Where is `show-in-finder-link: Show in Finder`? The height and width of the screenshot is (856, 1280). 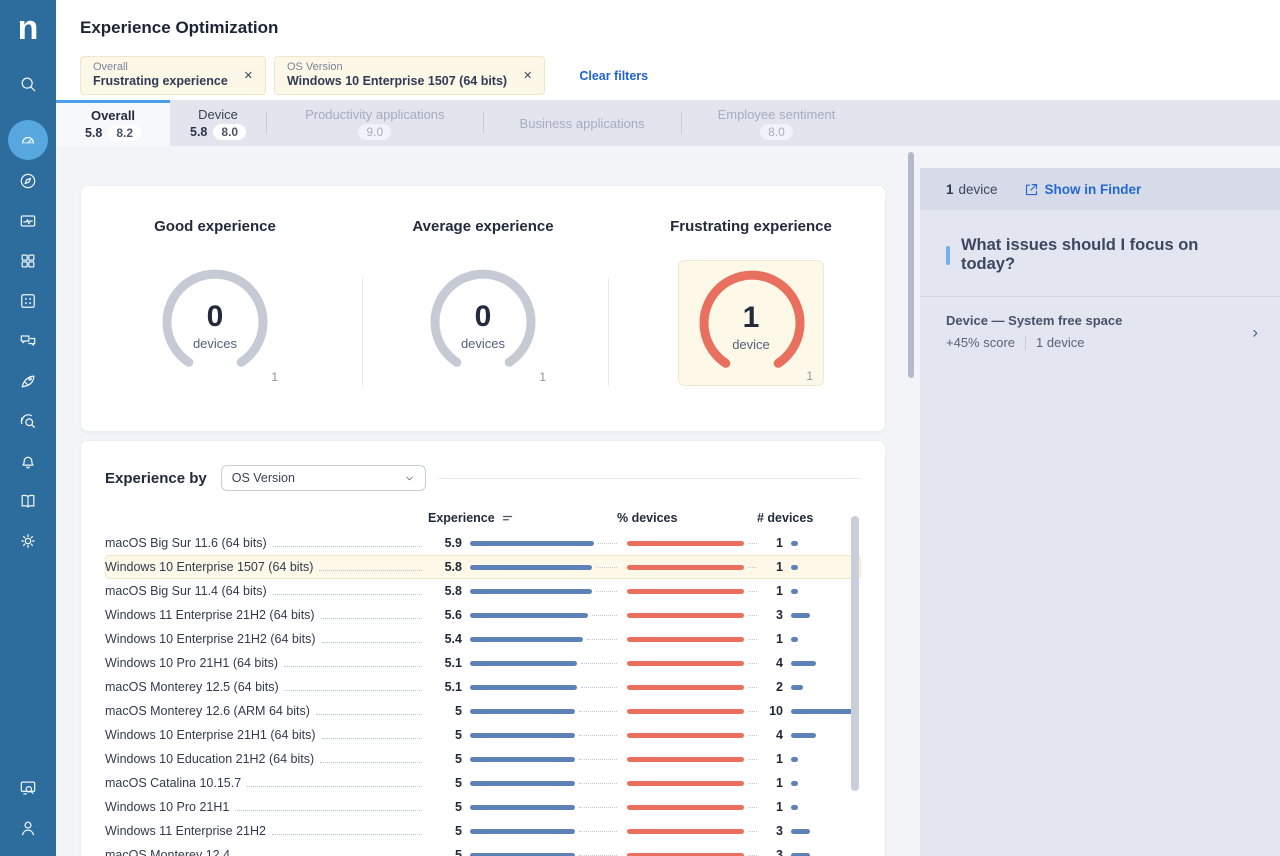 show-in-finder-link: Show in Finder is located at coordinates (1082, 189).